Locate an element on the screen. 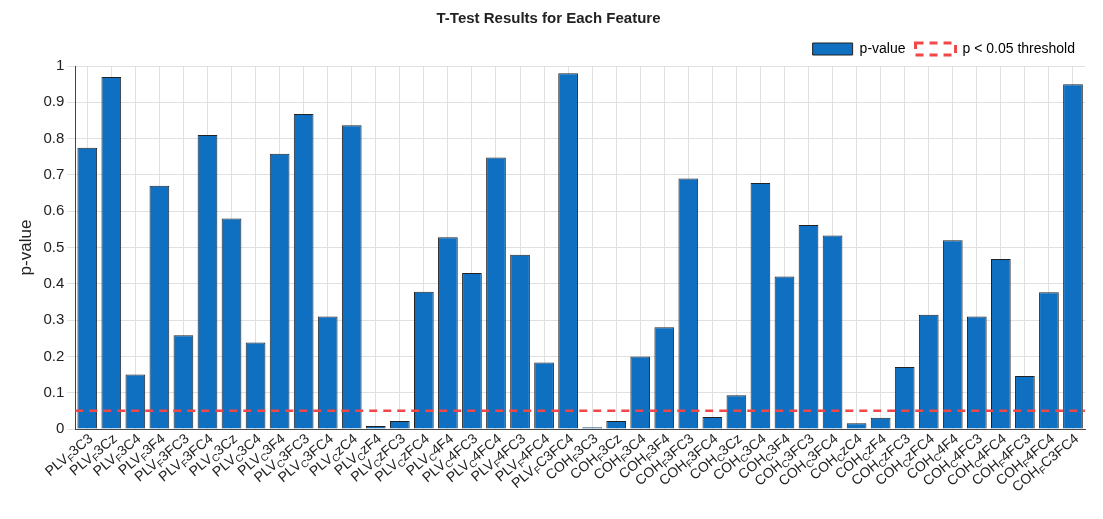 The image size is (1103, 519). y-tick-label: 0.5 is located at coordinates (54, 246).